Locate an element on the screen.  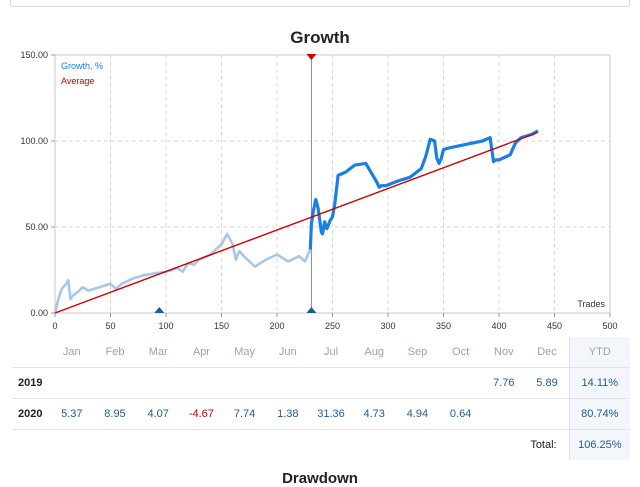
month-header: Jul is located at coordinates (331, 352).